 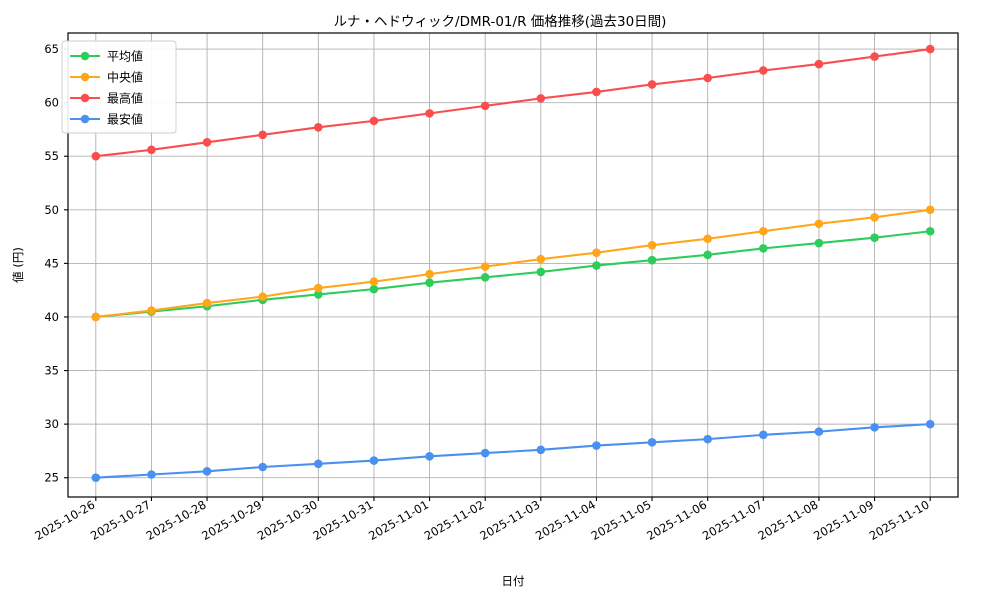 I want to click on y-tick-label: 50, so click(x=51, y=210).